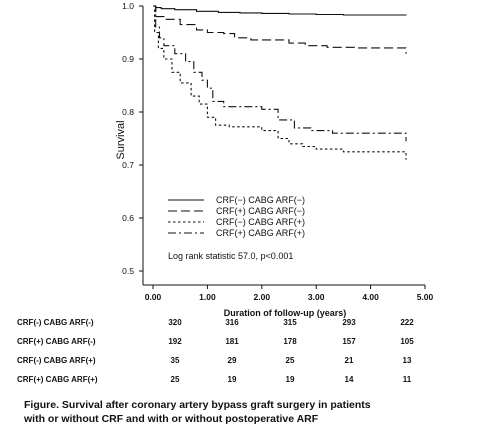  Describe the element at coordinates (239, 365) in the screenshot. I see `risk-table-row: CRF(-) CABG ARF(+) 35 29 25 21 13` at that location.